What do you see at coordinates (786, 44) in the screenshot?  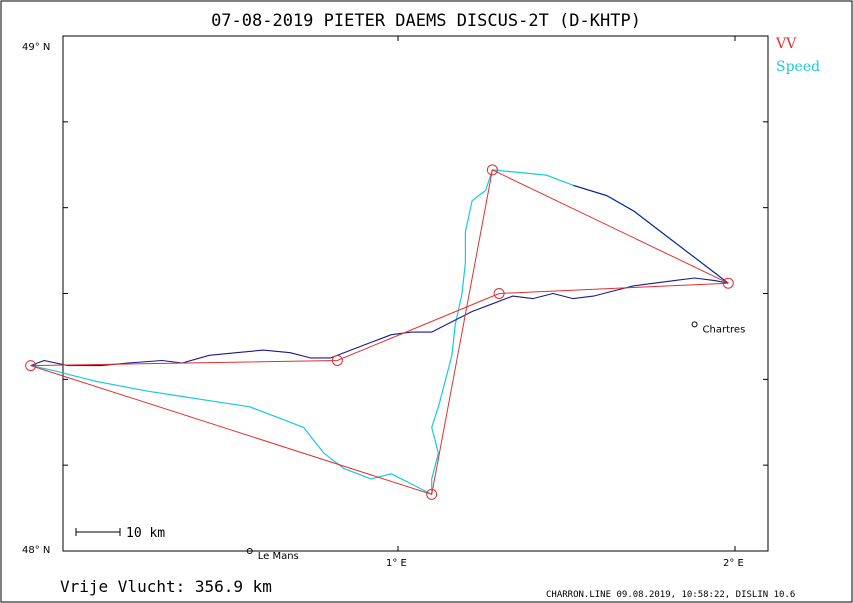 I see `legend-vv: VV` at bounding box center [786, 44].